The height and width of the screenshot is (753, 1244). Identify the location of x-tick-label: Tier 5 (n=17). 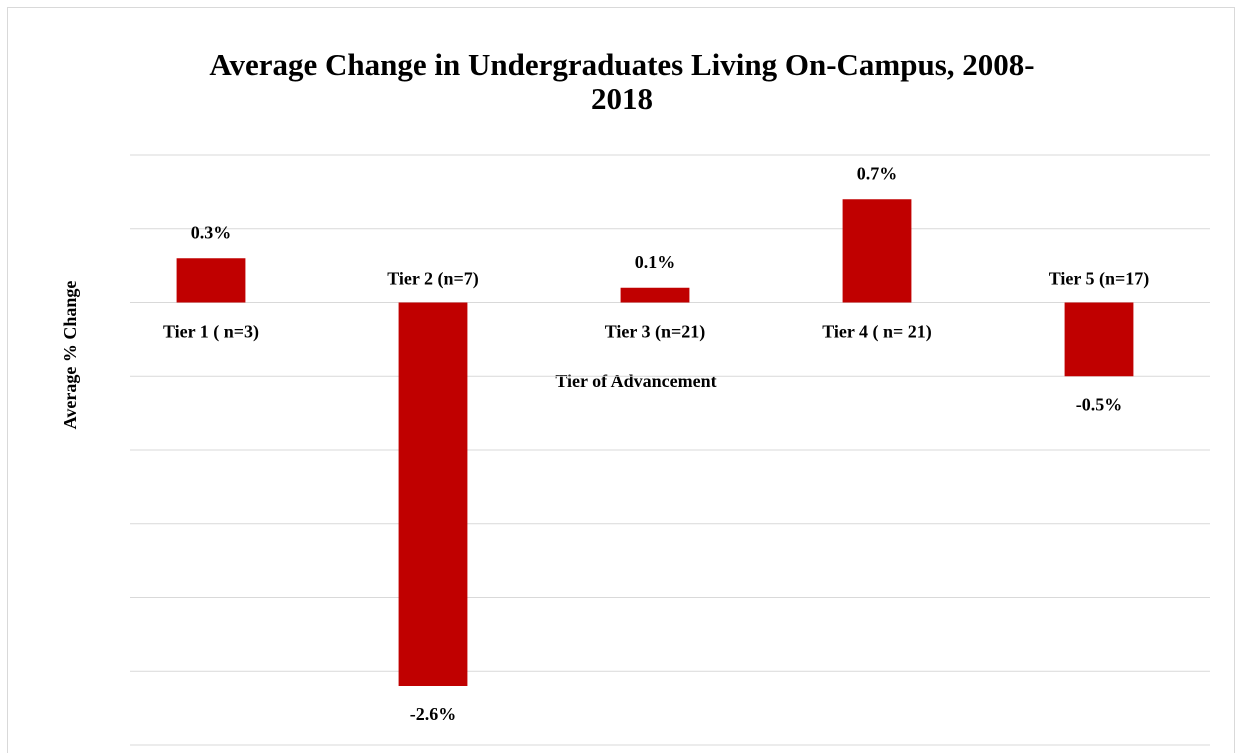
(1099, 279).